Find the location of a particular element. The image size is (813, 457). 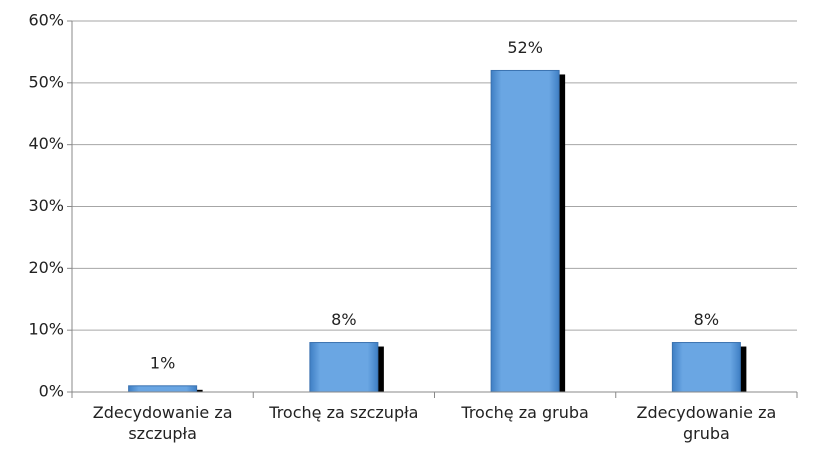

x-tick-label: Zdecydowanie za gruba is located at coordinates (706, 423).